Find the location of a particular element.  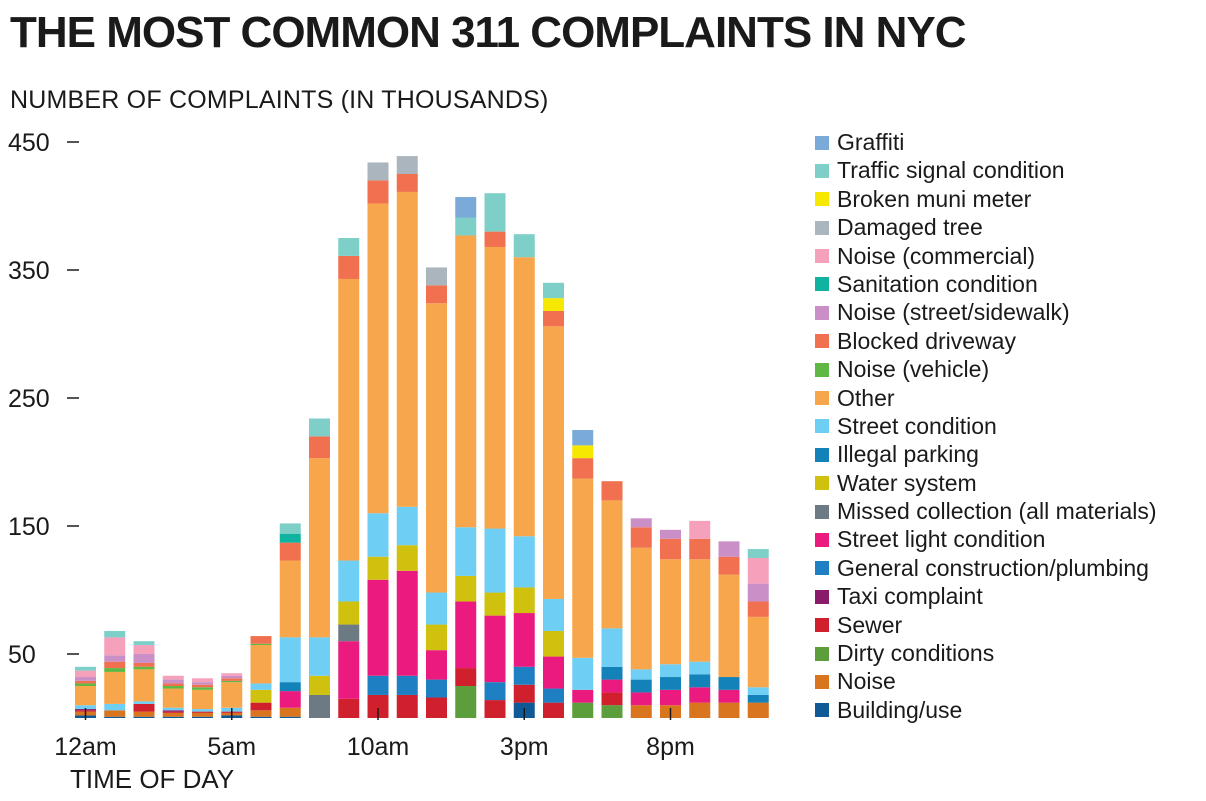

legend-item: Dirty conditions is located at coordinates (986, 653).